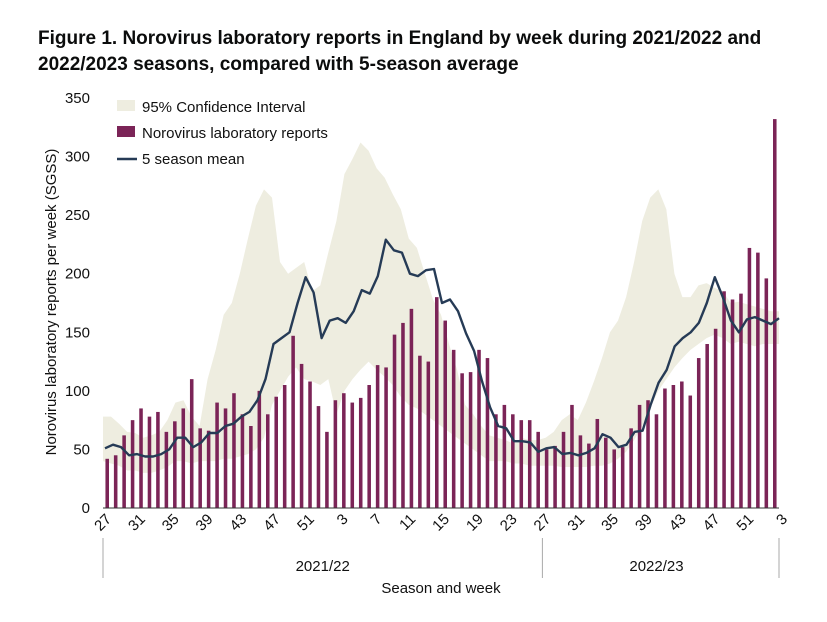  What do you see at coordinates (77, 98) in the screenshot?
I see `y-tick-label-350: 350` at bounding box center [77, 98].